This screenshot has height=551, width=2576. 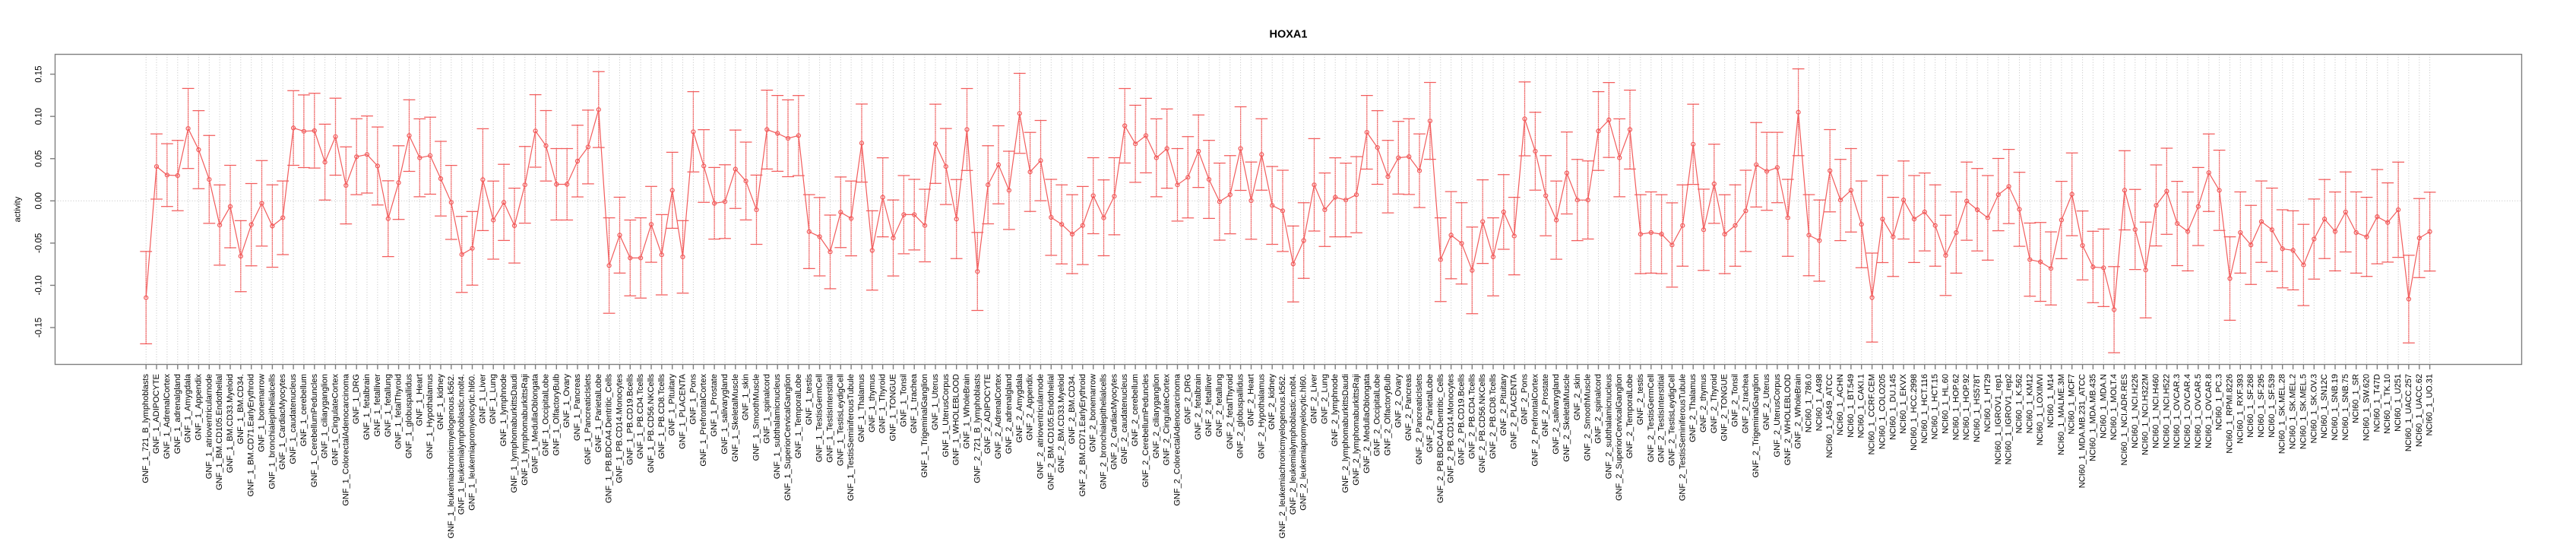 I want to click on svg-text: NCI60_1_SW.620, so click(x=2367, y=408).